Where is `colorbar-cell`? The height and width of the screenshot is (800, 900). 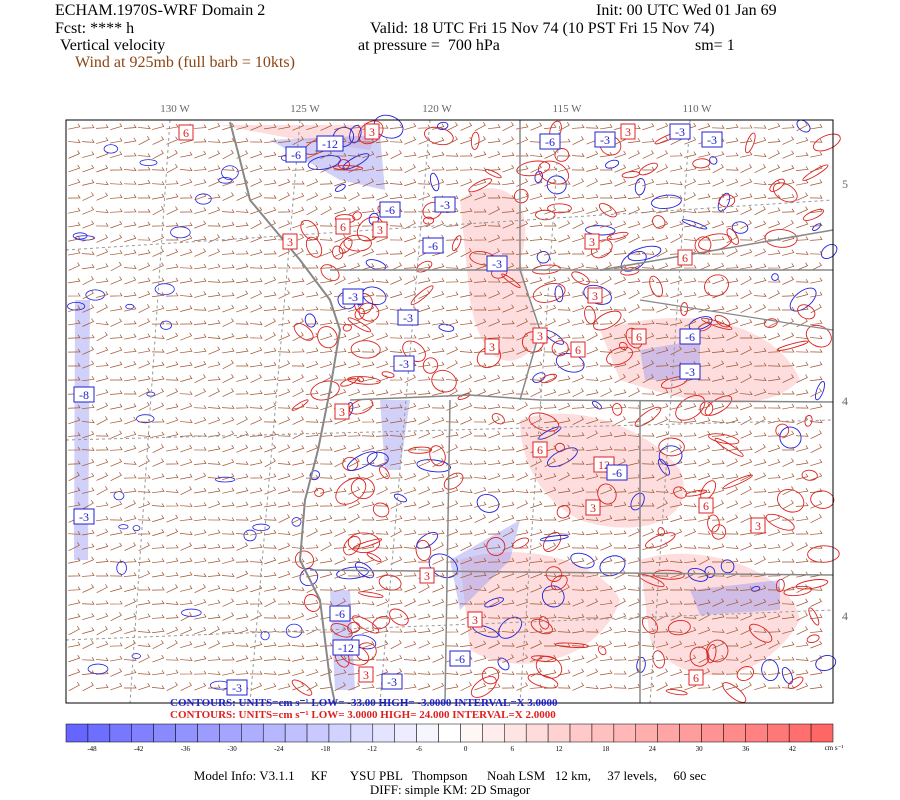 colorbar-cell is located at coordinates (581, 733).